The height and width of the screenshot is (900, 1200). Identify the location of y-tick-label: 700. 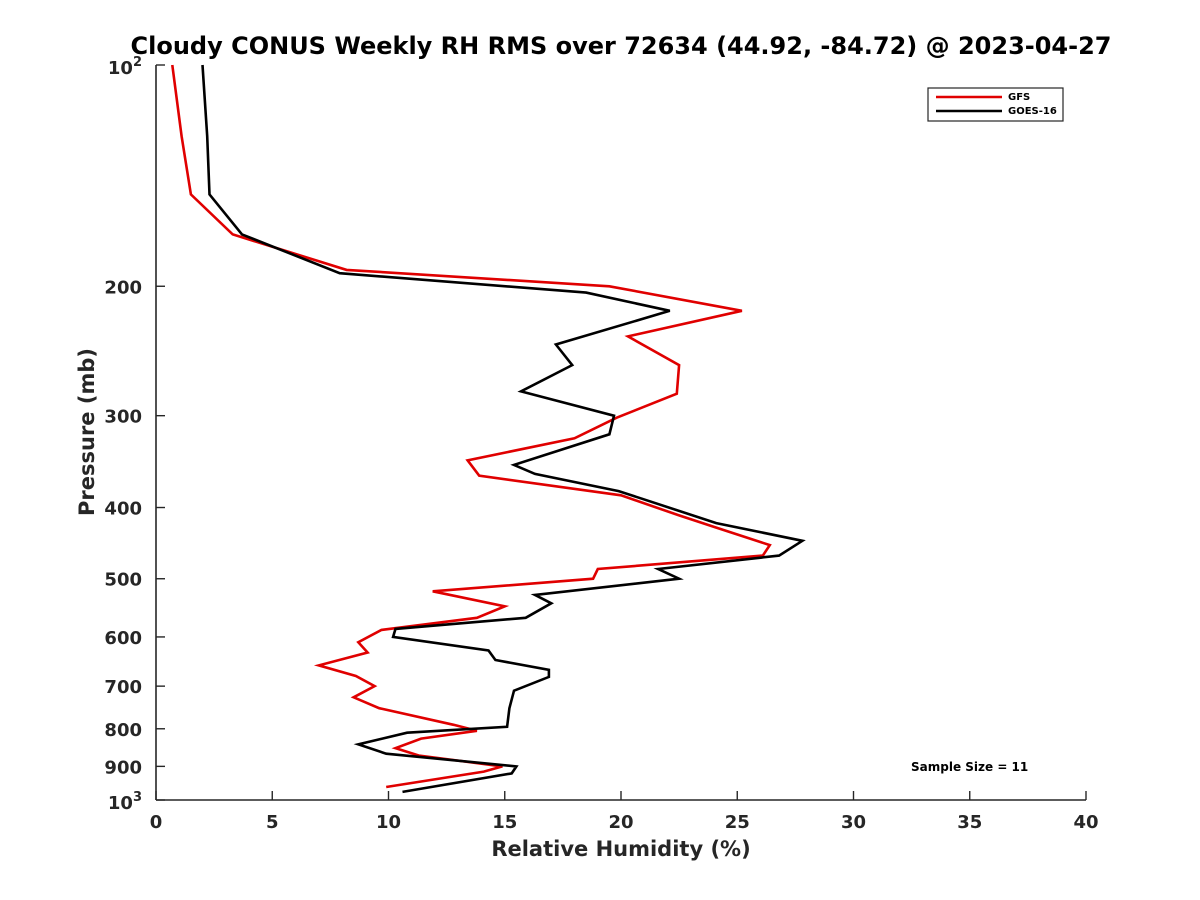
(123, 687).